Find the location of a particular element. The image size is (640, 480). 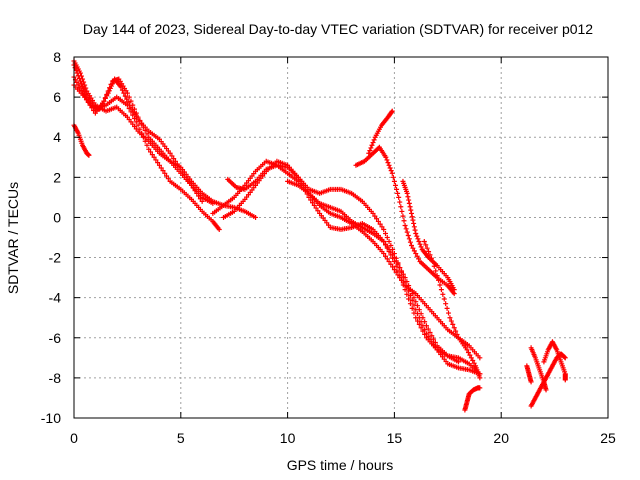

x-tick-label: 25 is located at coordinates (608, 438).